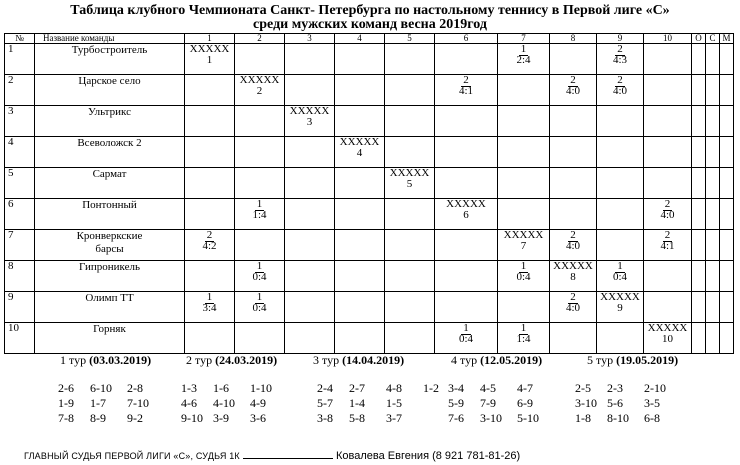  What do you see at coordinates (19, 59) in the screenshot?
I see `row-number: 1` at bounding box center [19, 59].